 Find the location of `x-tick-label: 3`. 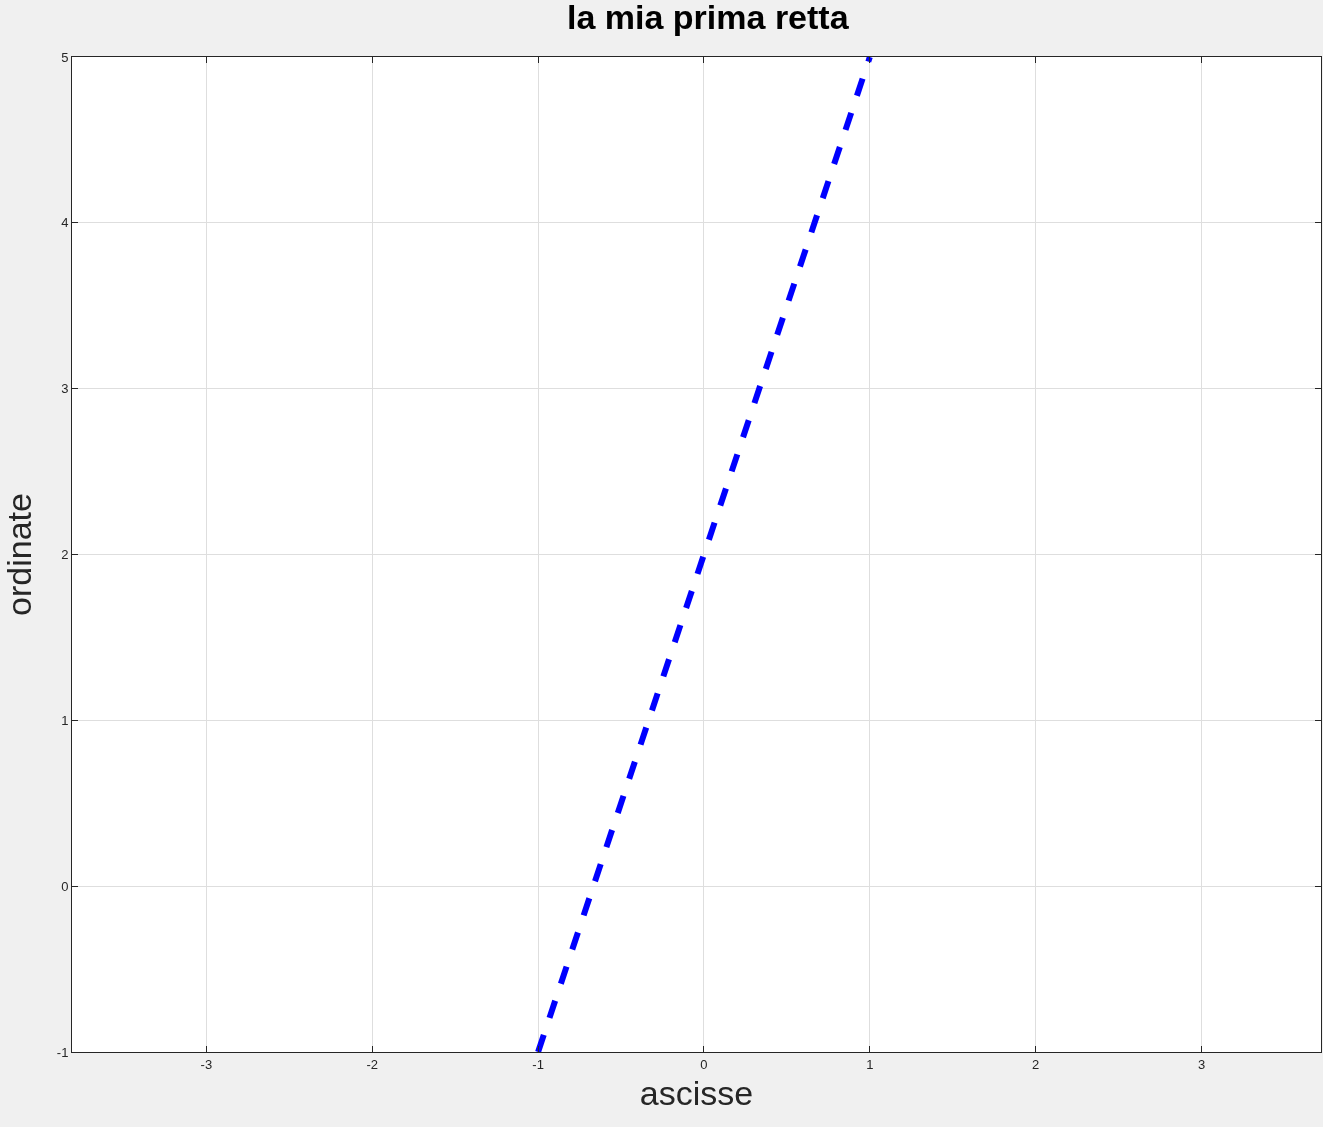

x-tick-label: 3 is located at coordinates (1201, 1064).